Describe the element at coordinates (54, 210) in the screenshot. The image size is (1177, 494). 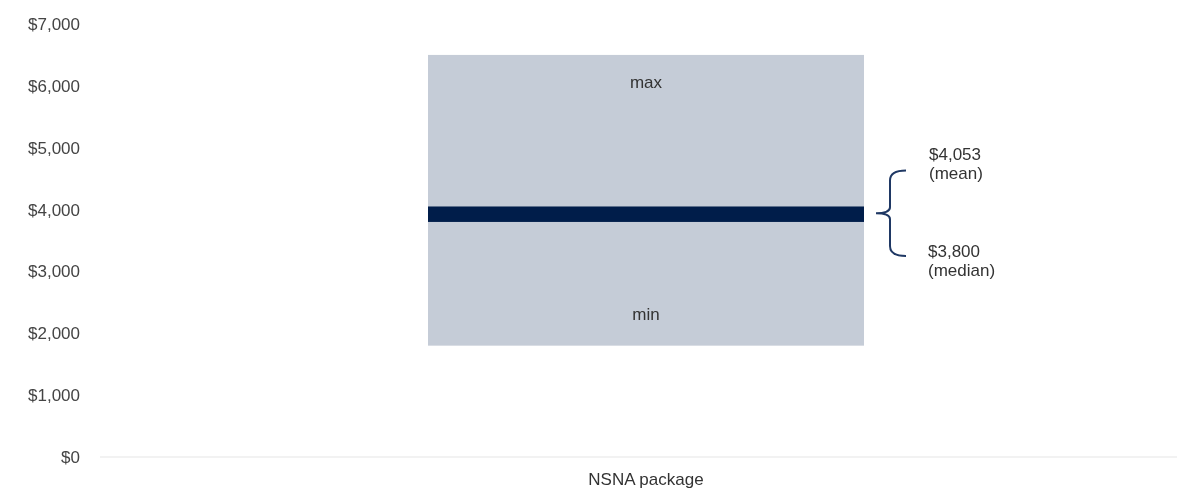
I see `y-tick-label: $4,000` at that location.